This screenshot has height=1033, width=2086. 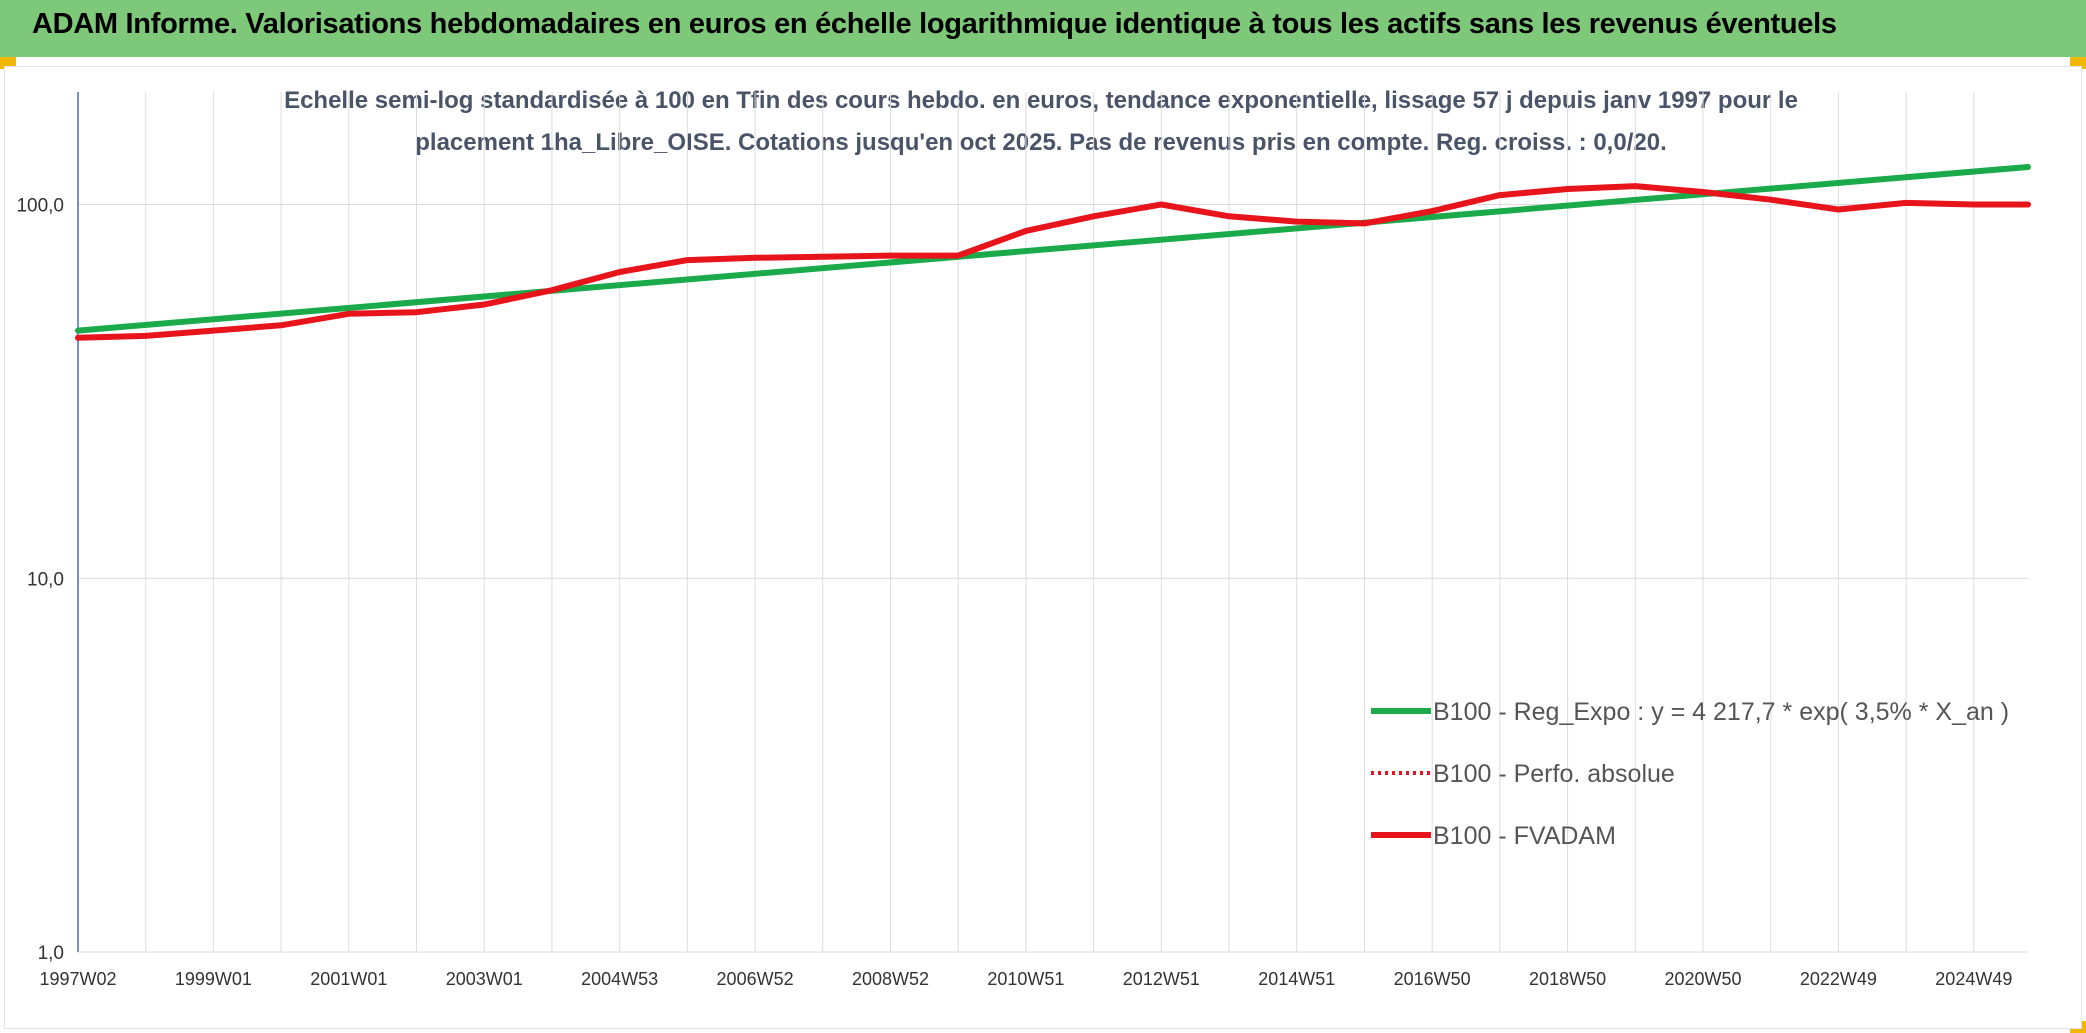 I want to click on y-tick-label: 1,0, so click(x=51, y=953).